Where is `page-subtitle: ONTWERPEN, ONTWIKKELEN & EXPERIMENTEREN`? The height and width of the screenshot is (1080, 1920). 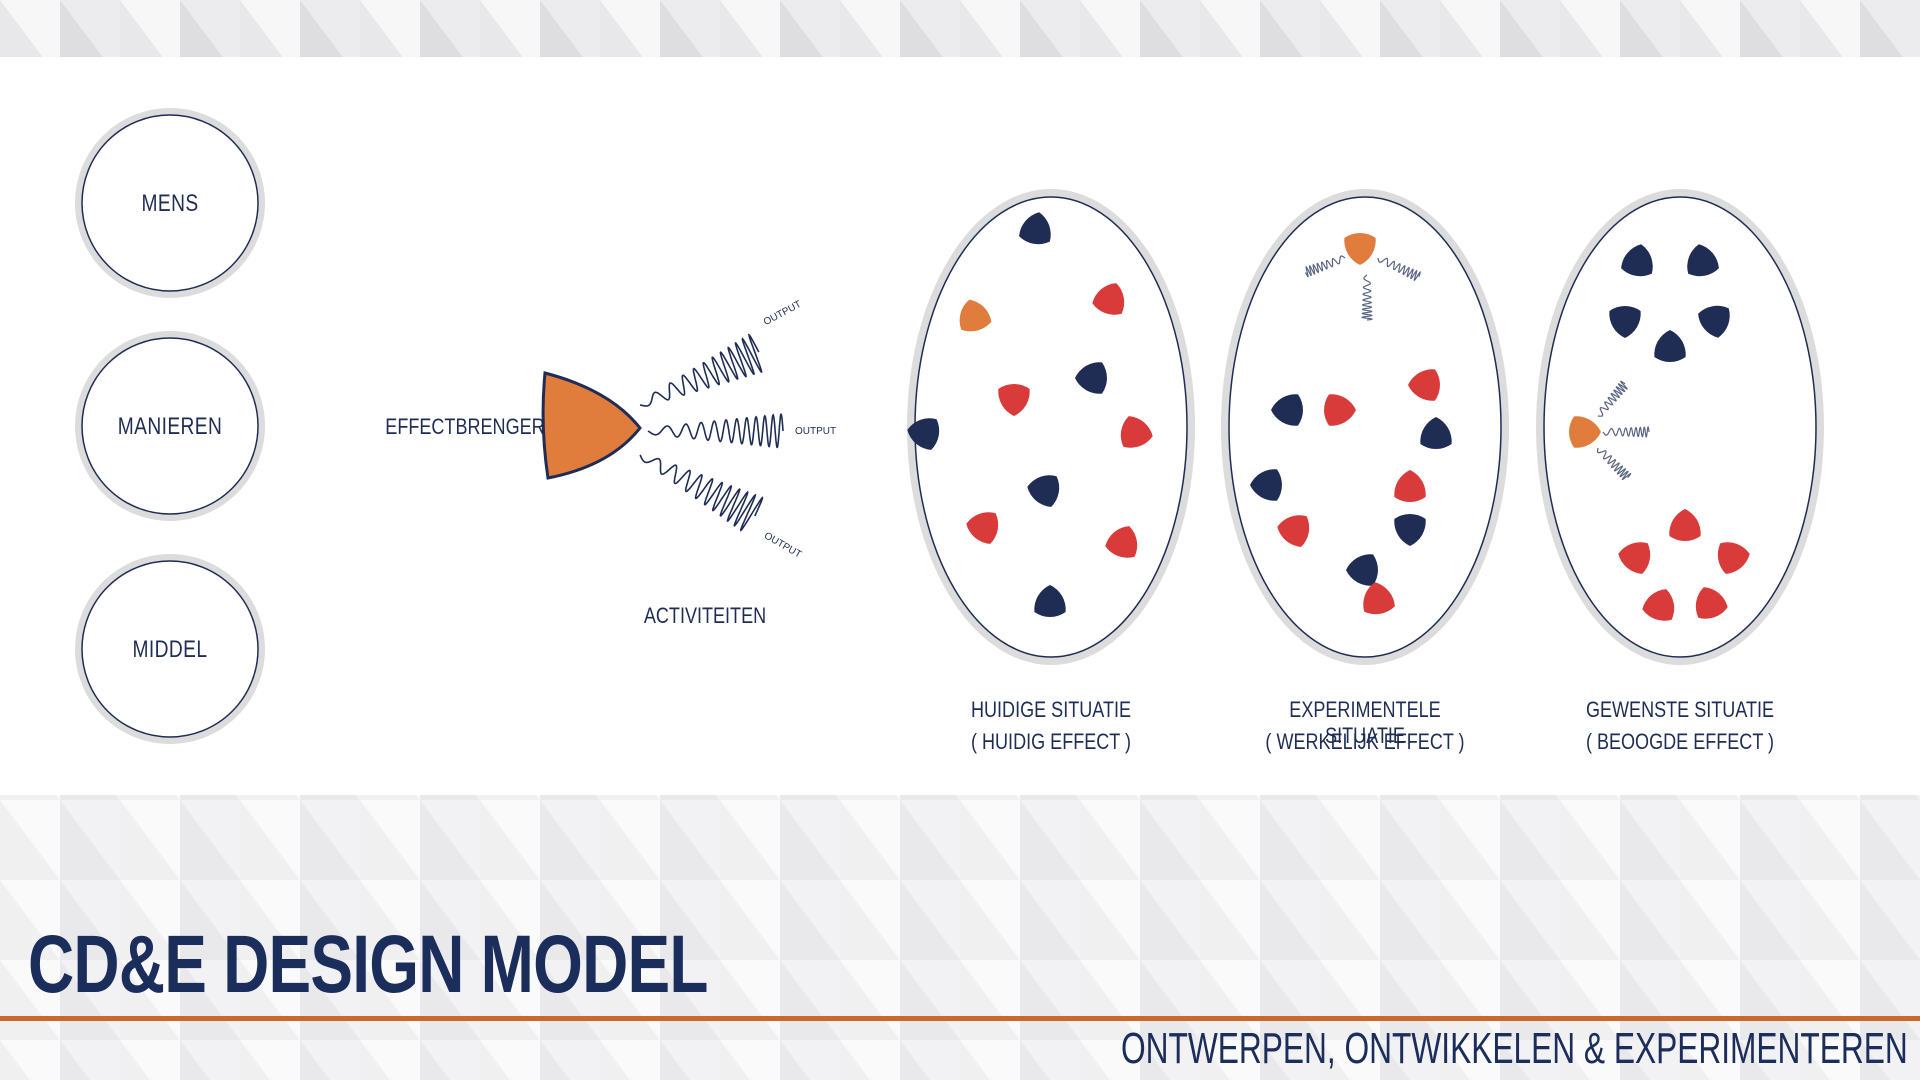
page-subtitle: ONTWERPEN, ONTWIKKELEN & EXPERIMENTEREN is located at coordinates (1514, 1048).